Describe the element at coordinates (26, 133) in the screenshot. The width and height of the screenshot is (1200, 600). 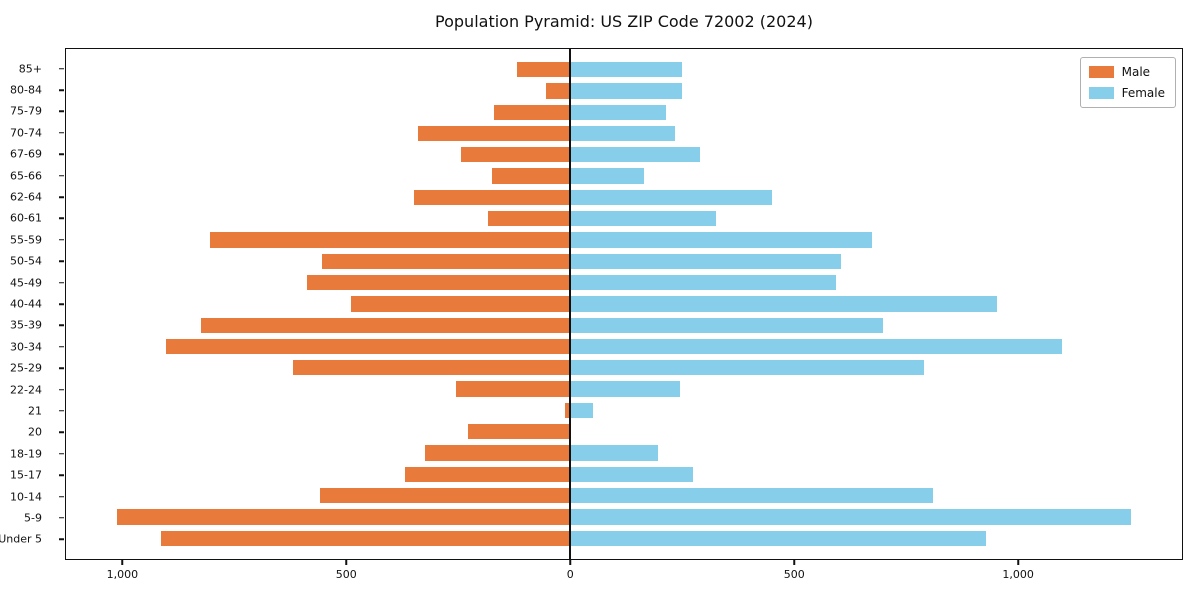
I see `y-tick-label: 70-74` at that location.